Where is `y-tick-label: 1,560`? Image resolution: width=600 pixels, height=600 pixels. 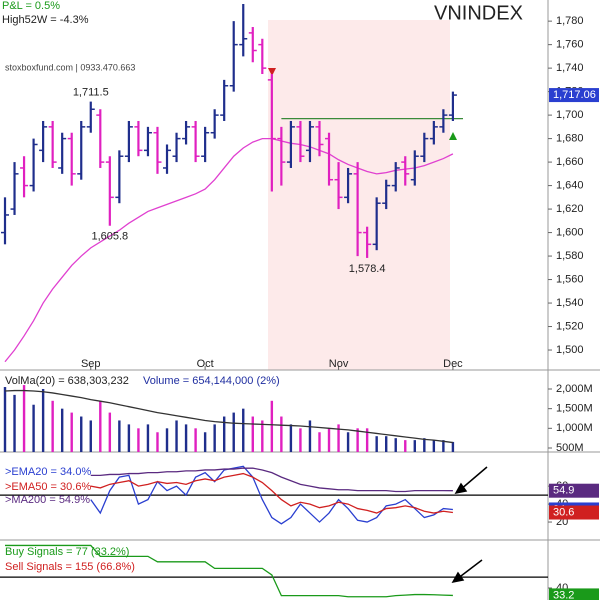 y-tick-label: 1,560 is located at coordinates (570, 279).